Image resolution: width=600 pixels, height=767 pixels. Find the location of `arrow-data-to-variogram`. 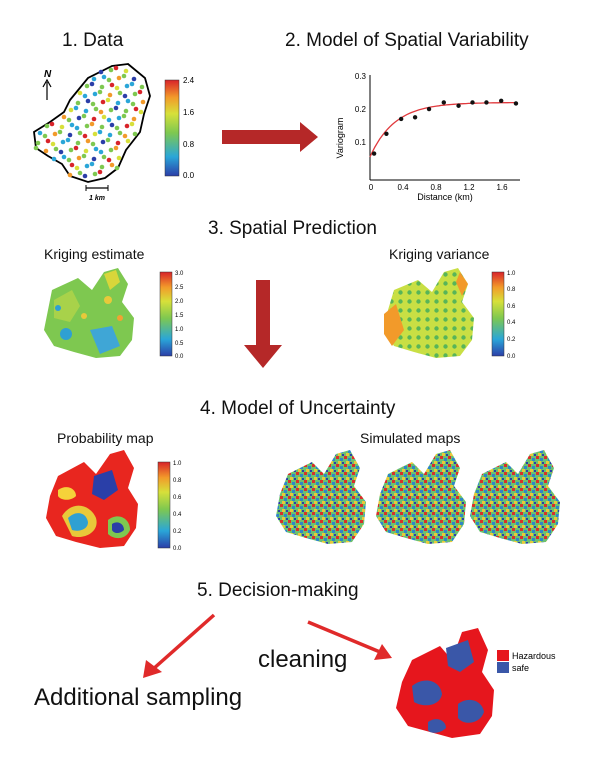

arrow-data-to-variogram is located at coordinates (270, 137).